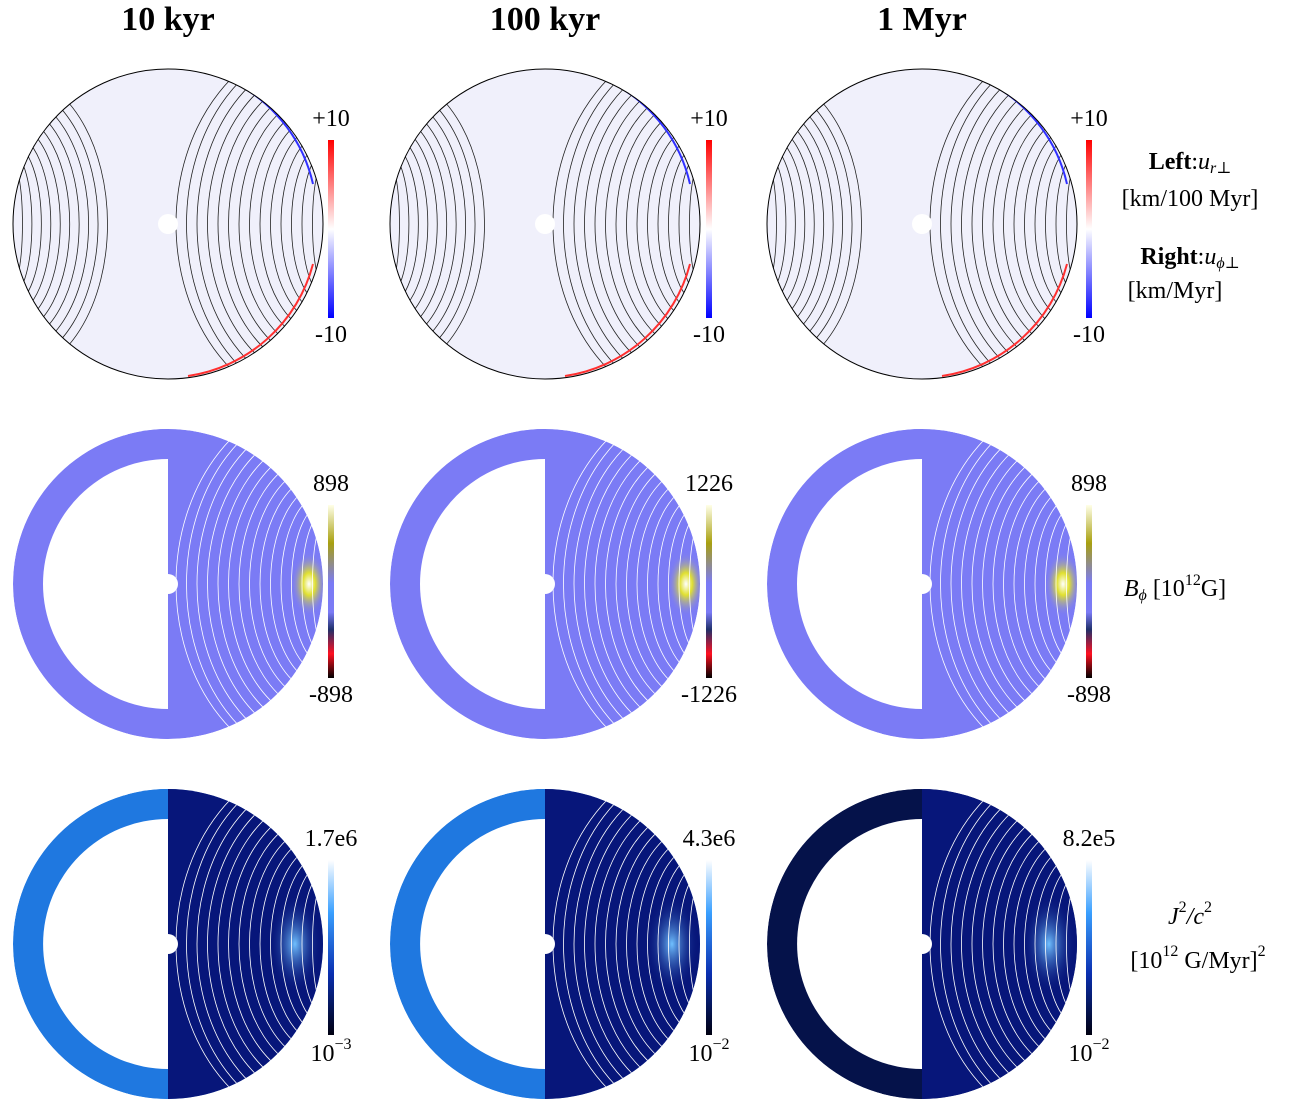  Describe the element at coordinates (1201, 257) in the screenshot. I see `legend-label-part: :` at that location.